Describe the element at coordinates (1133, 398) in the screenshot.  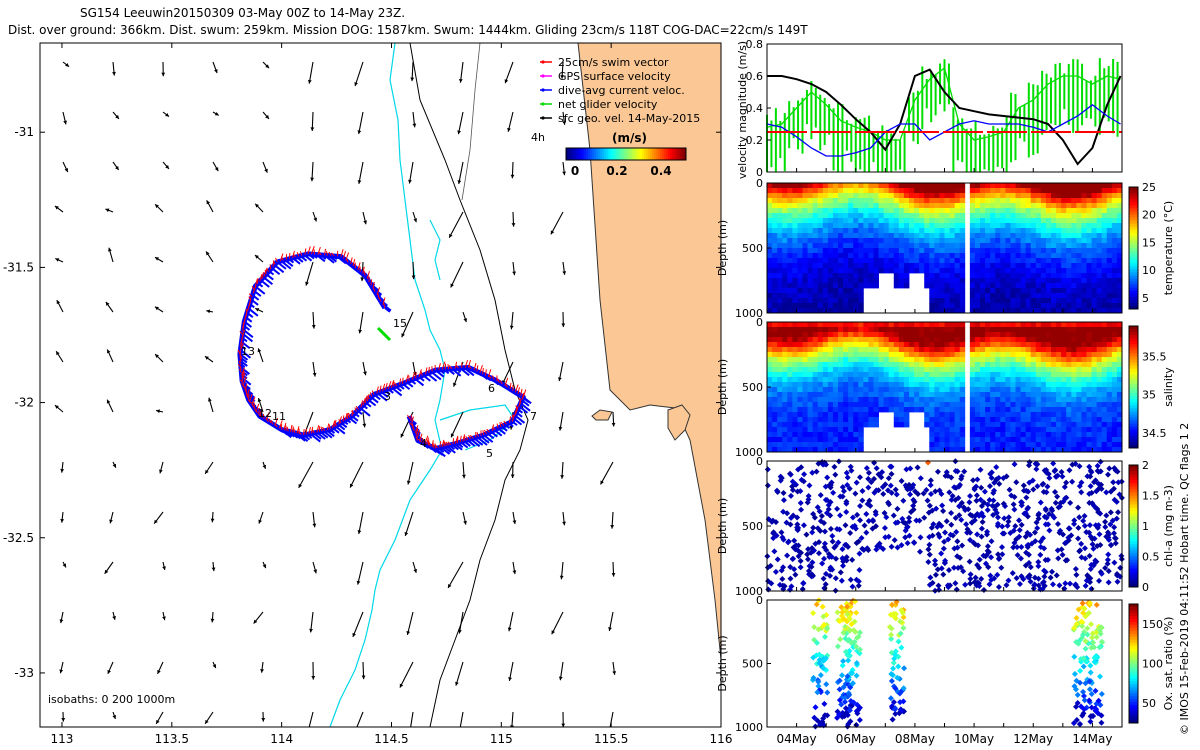
I see `colorbar-cell` at that location.